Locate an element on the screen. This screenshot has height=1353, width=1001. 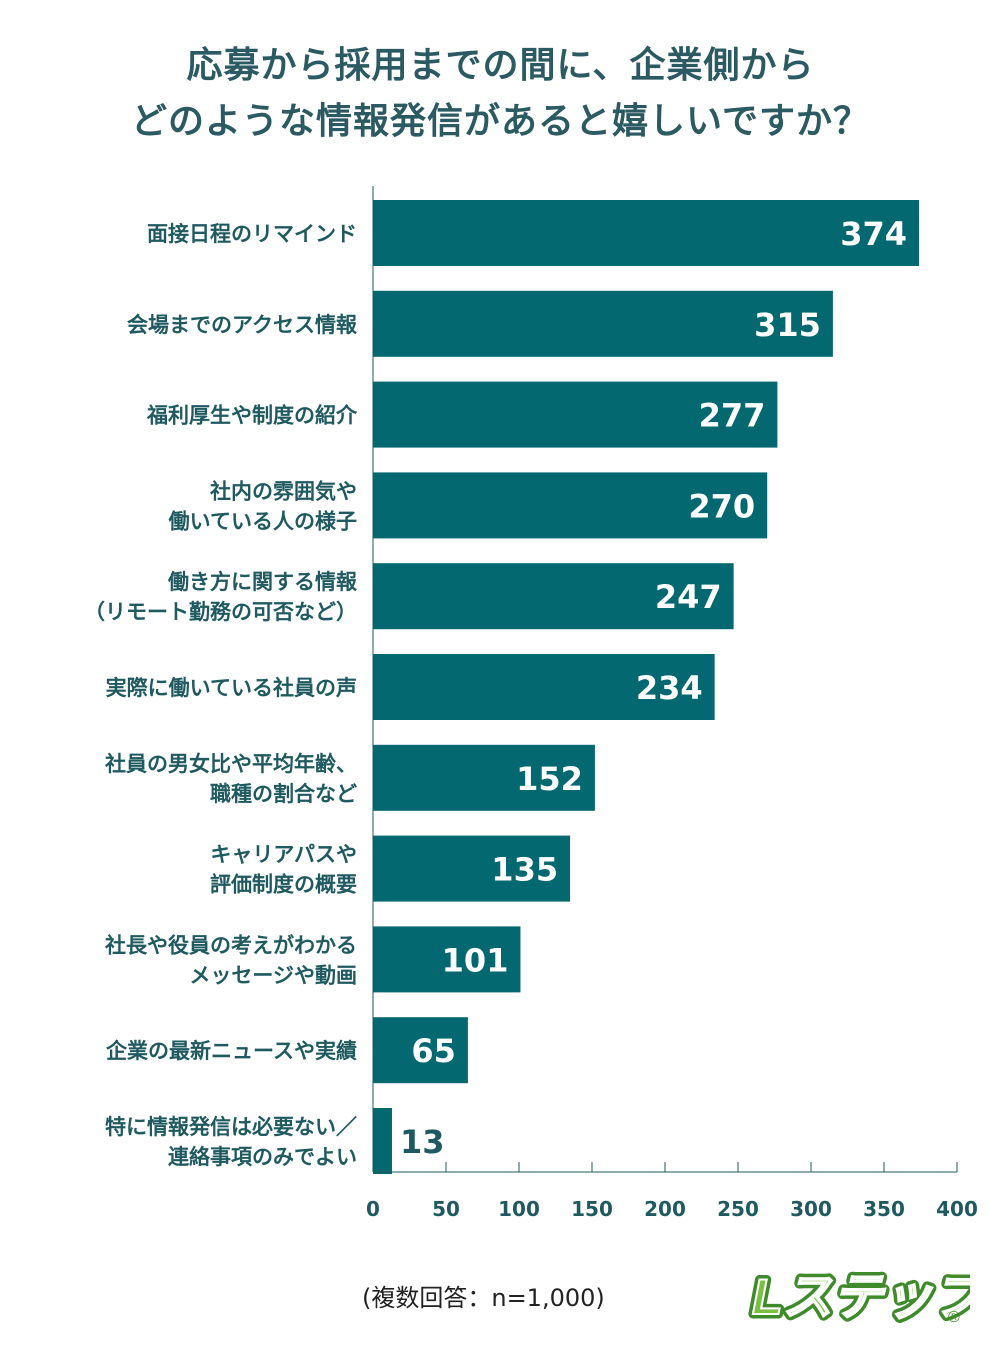
category-label: キャリアパスや is located at coordinates (283, 855).